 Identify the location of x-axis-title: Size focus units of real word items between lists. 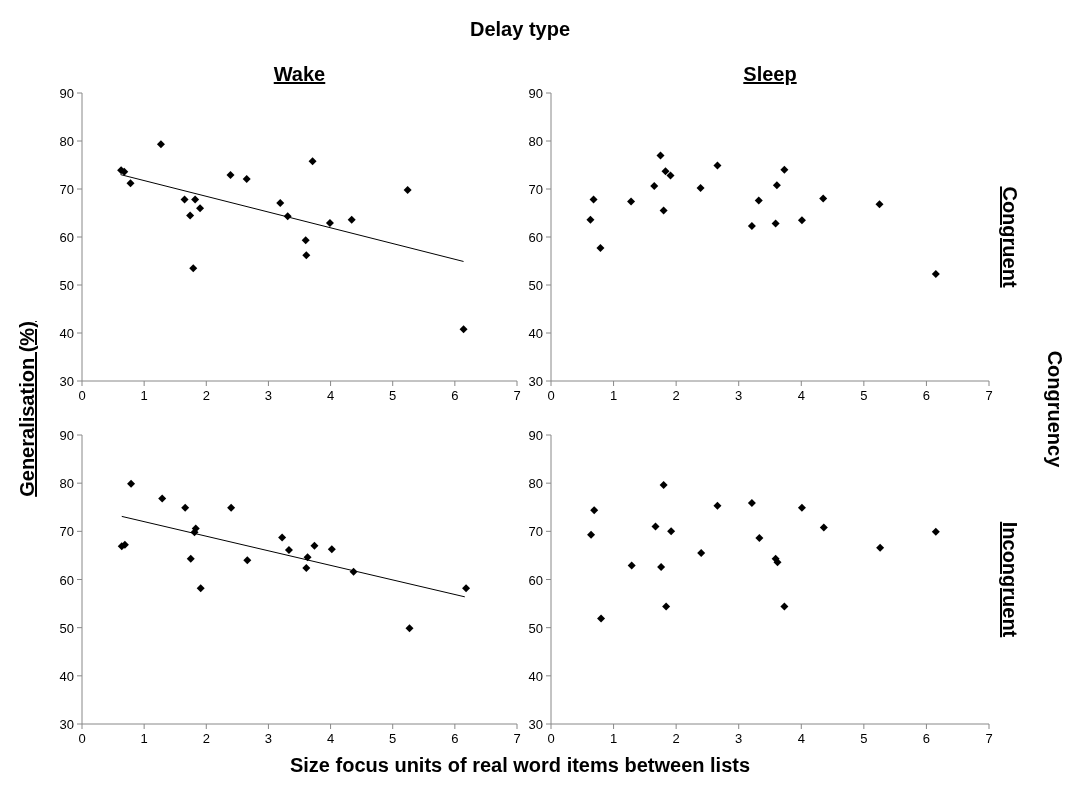
(520, 765).